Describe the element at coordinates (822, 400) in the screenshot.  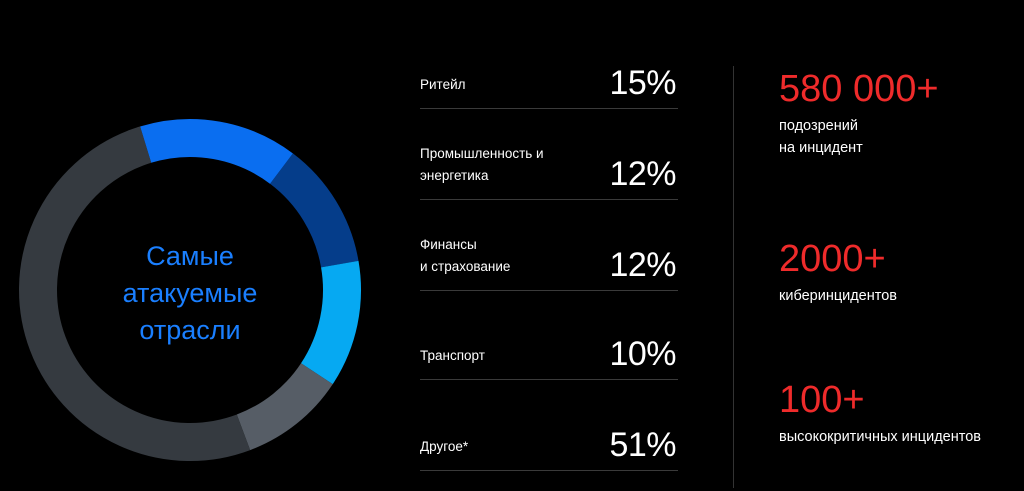
I see `stat-value: 100+` at that location.